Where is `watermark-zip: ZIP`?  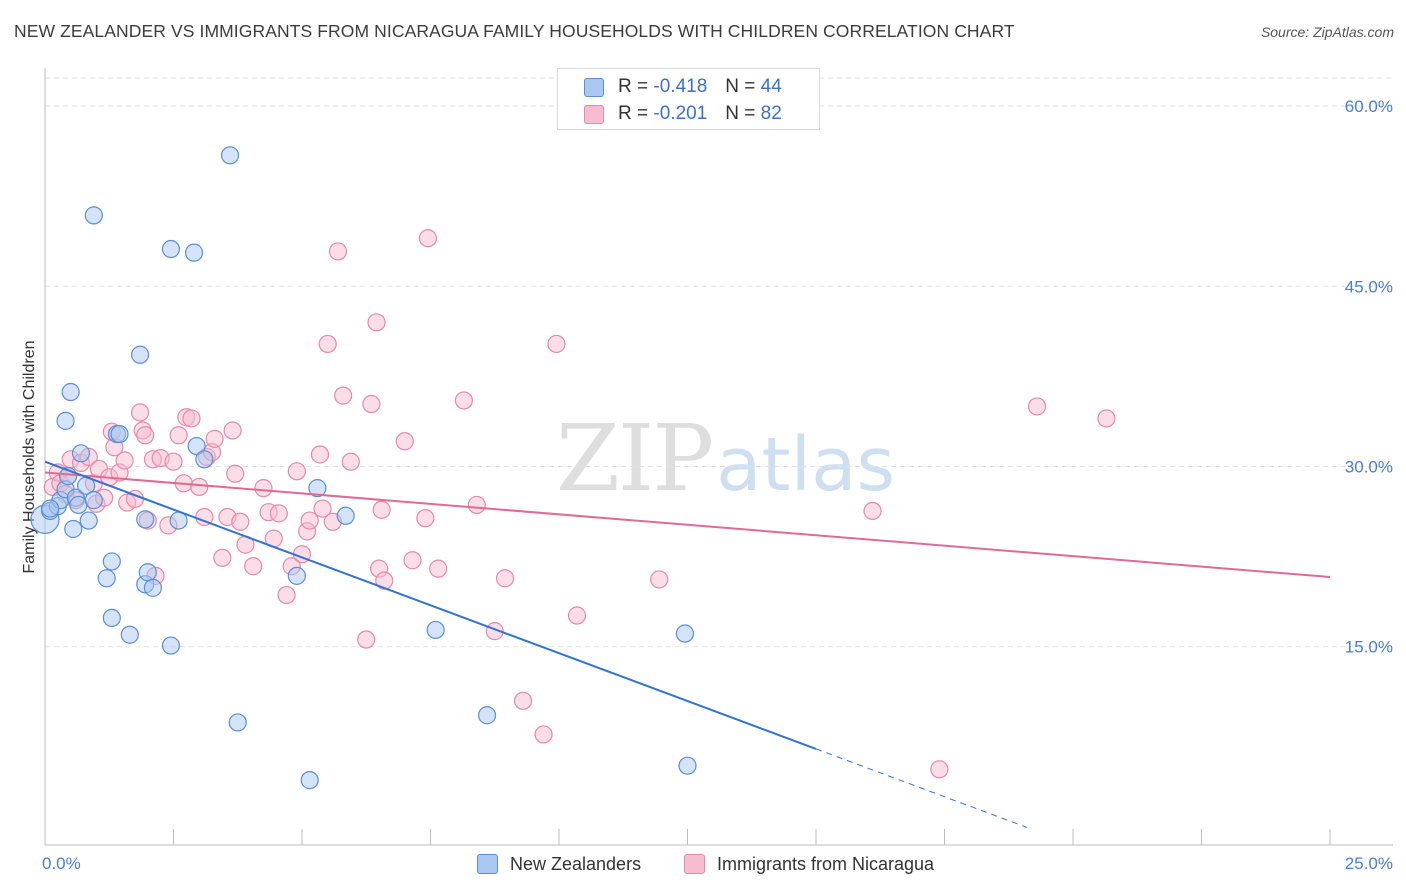
watermark-zip: ZIP is located at coordinates (635, 458).